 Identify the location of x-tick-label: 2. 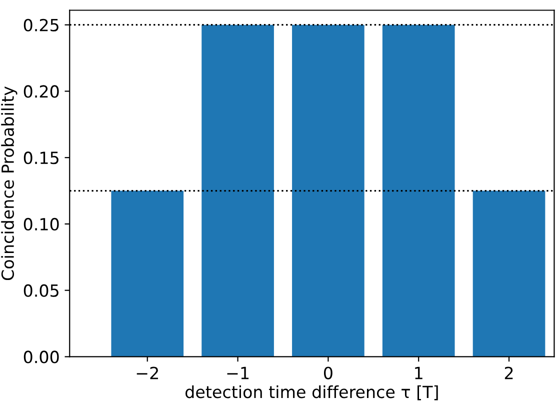
(508, 373).